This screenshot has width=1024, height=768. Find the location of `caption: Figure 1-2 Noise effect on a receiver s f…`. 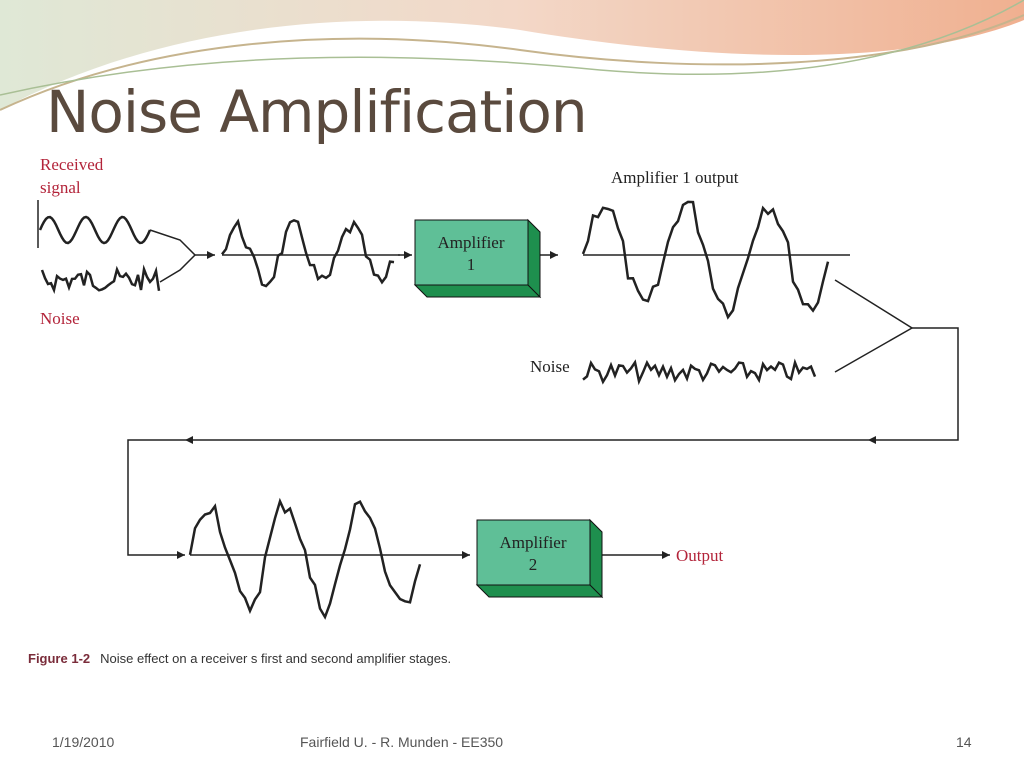

caption: Figure 1-2 Noise effect on a receiver s f… is located at coordinates (239, 658).